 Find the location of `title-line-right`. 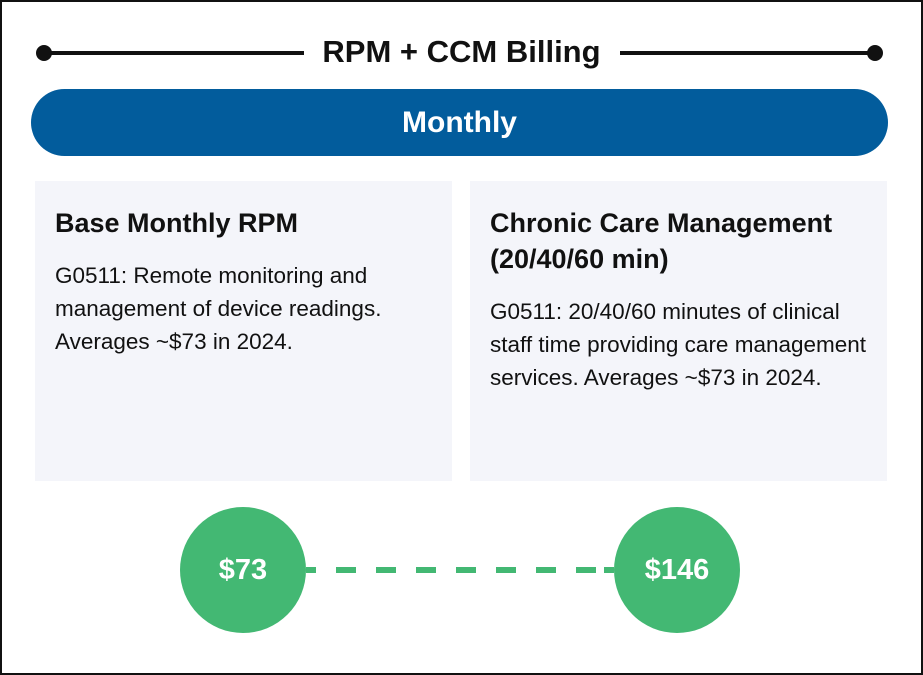

title-line-right is located at coordinates (747, 53).